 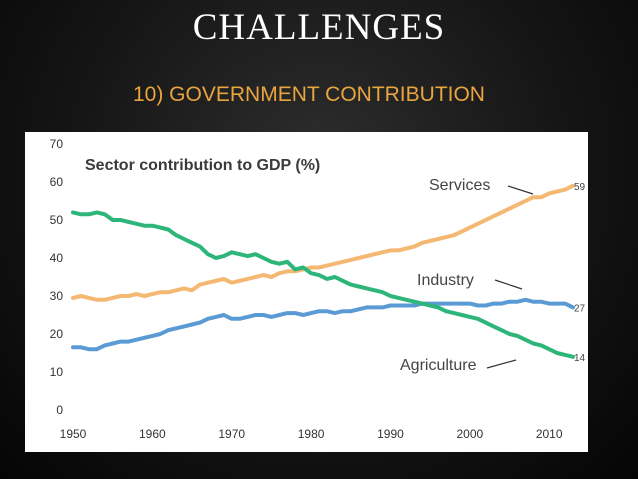 I want to click on end-label-industry: 27, so click(x=580, y=308).